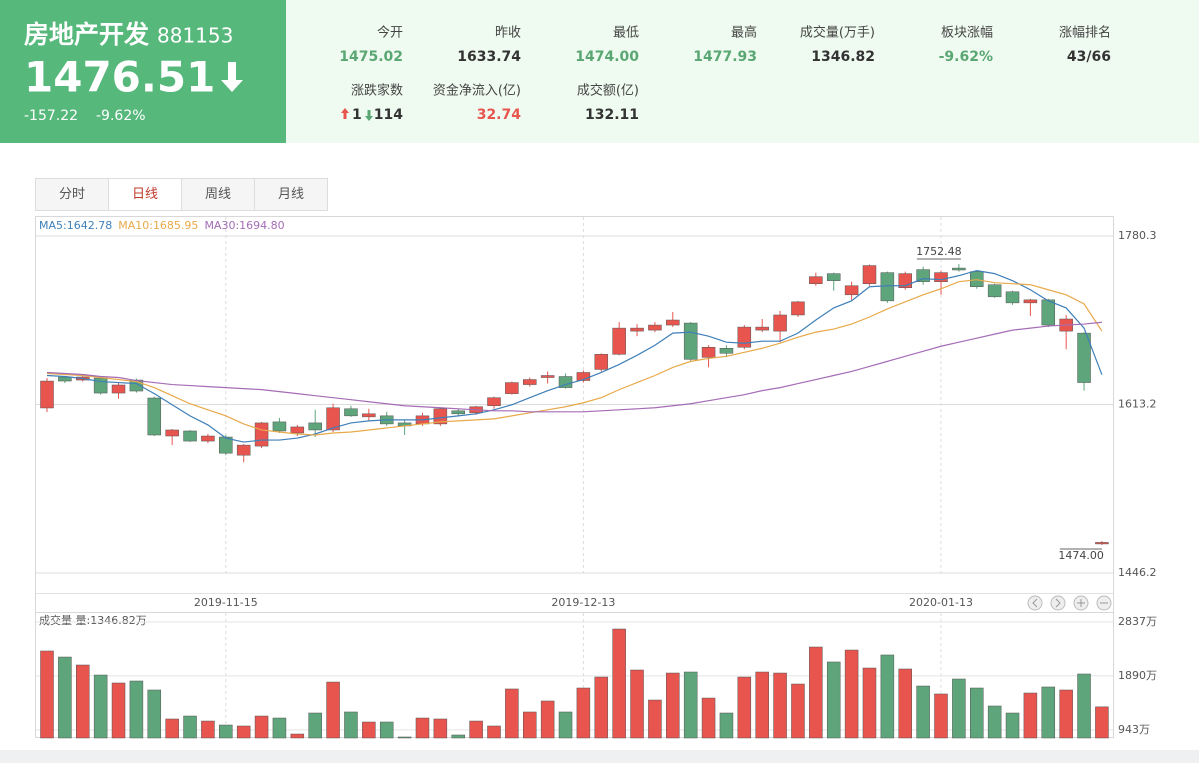 This screenshot has width=1199, height=763. Describe the element at coordinates (119, 77) in the screenshot. I see `price: 1476.51` at that location.